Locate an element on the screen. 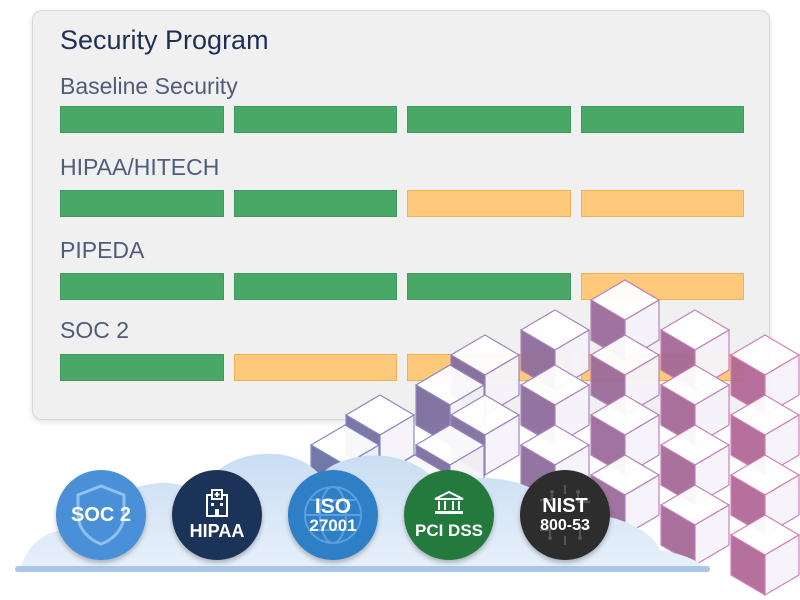  hipaa-badge: HIPAA is located at coordinates (217, 515).